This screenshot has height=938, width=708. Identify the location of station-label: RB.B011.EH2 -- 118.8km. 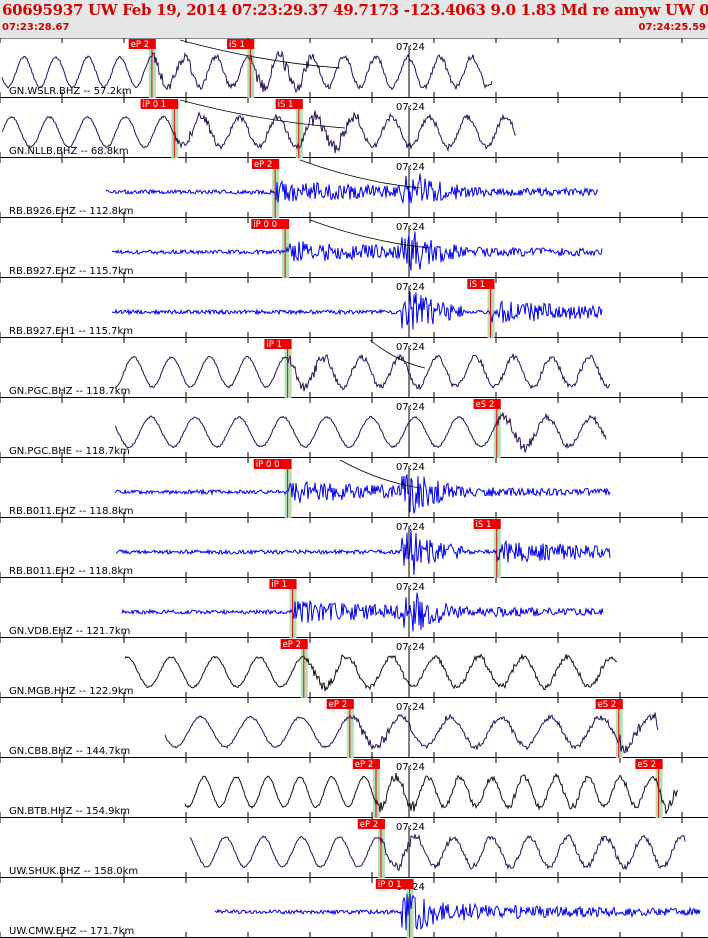
(71, 571).